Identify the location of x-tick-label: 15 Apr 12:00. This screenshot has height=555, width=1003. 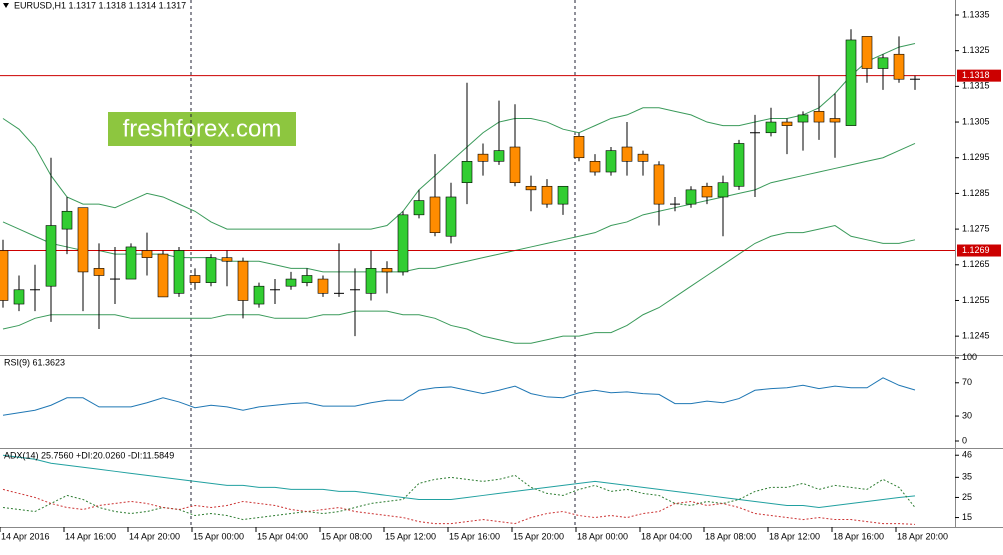
(410, 536).